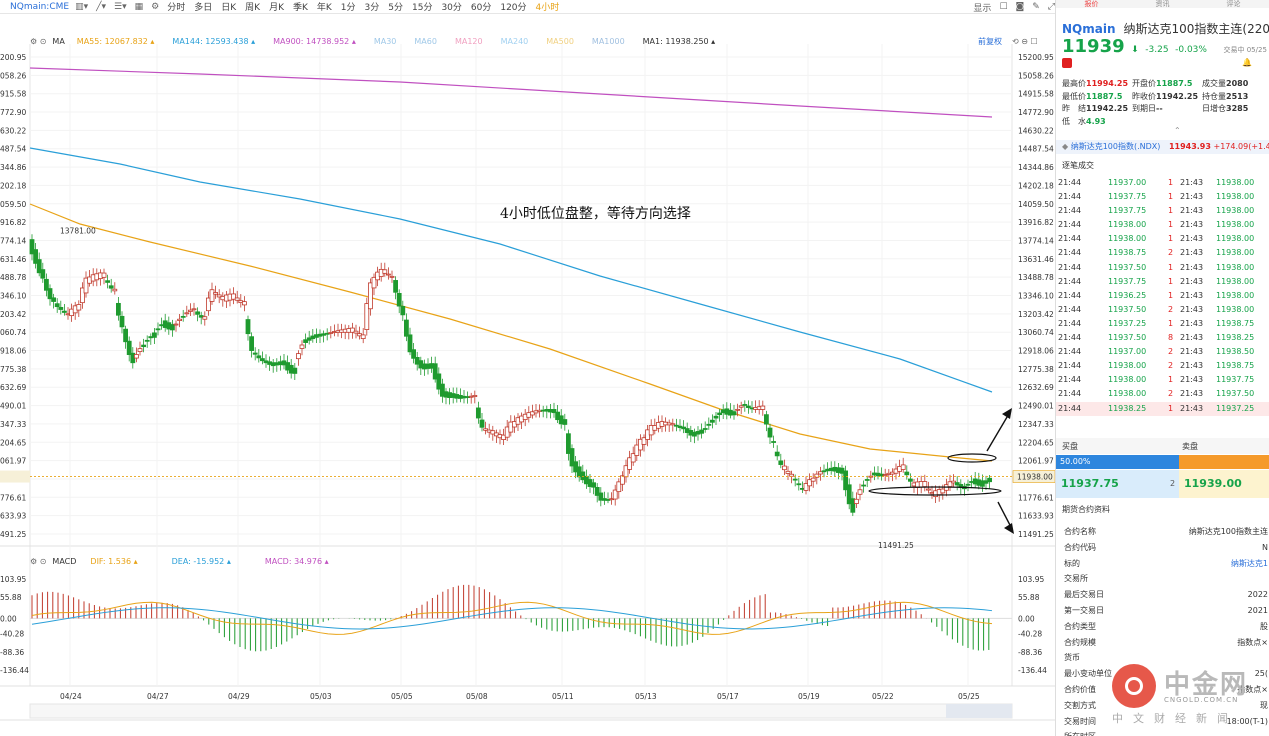  What do you see at coordinates (1003, 7) in the screenshot?
I see `fullscreen-icon: ☐` at bounding box center [1003, 7].